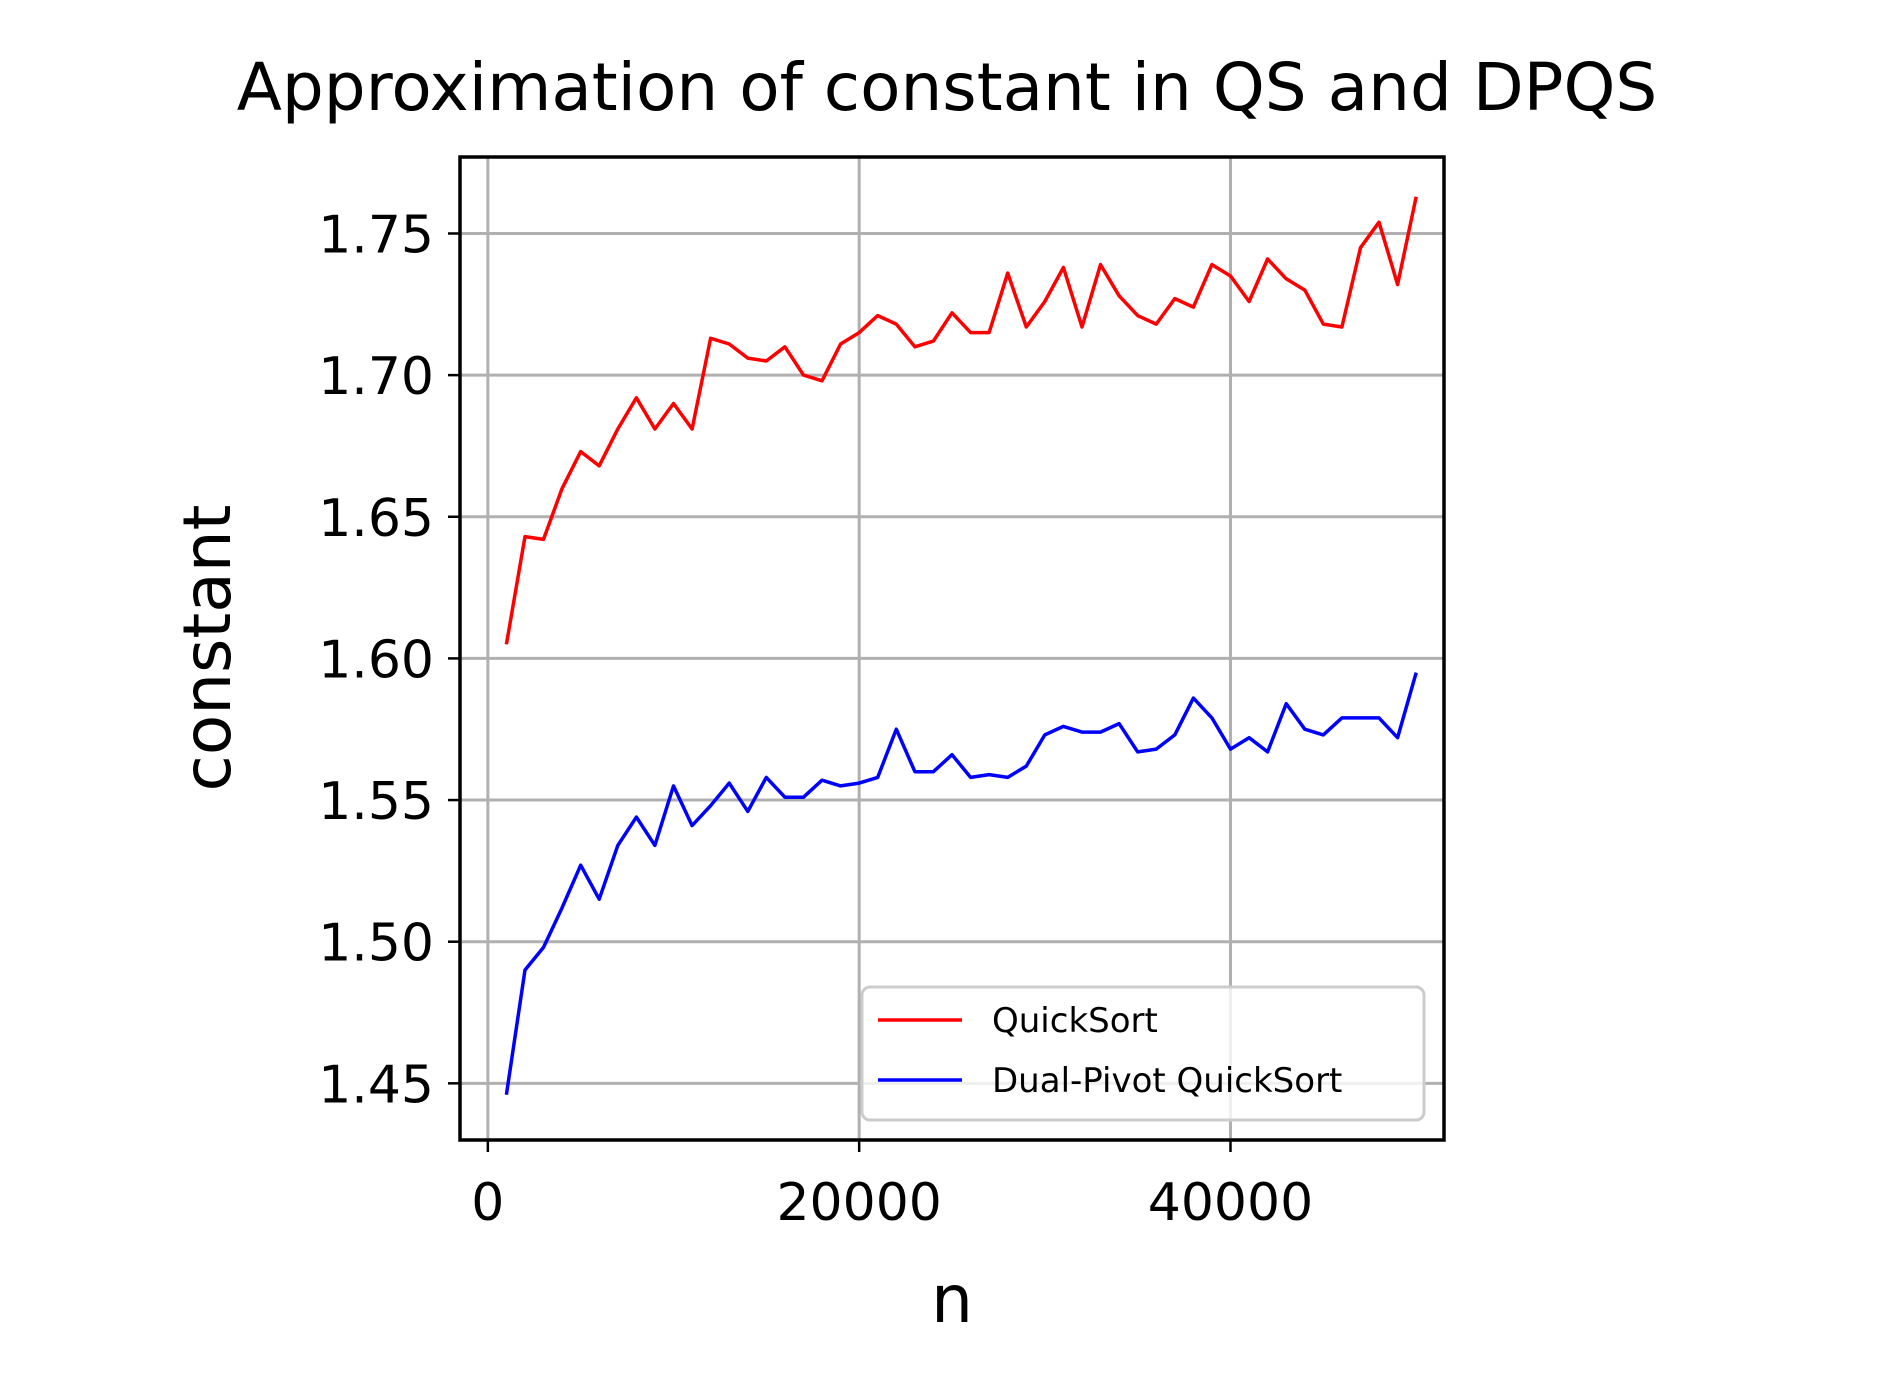 The image size is (1895, 1385). I want to click on legend-label-quicksort: QuickSort, so click(1075, 1021).